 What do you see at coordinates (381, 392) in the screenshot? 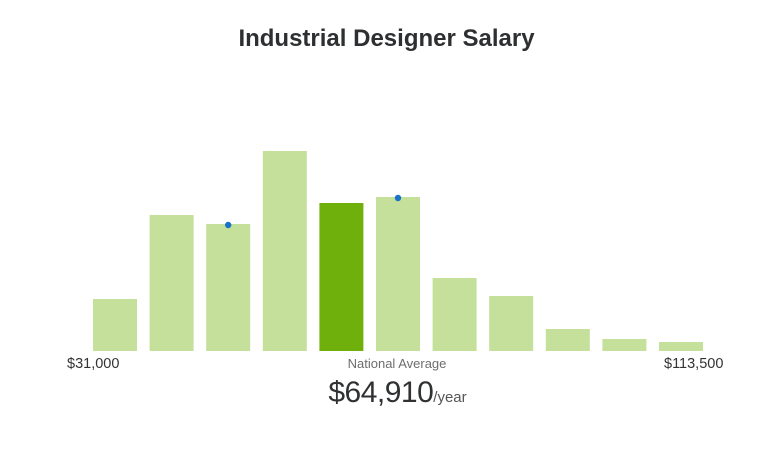
I see `national-average-value: $64,910` at bounding box center [381, 392].